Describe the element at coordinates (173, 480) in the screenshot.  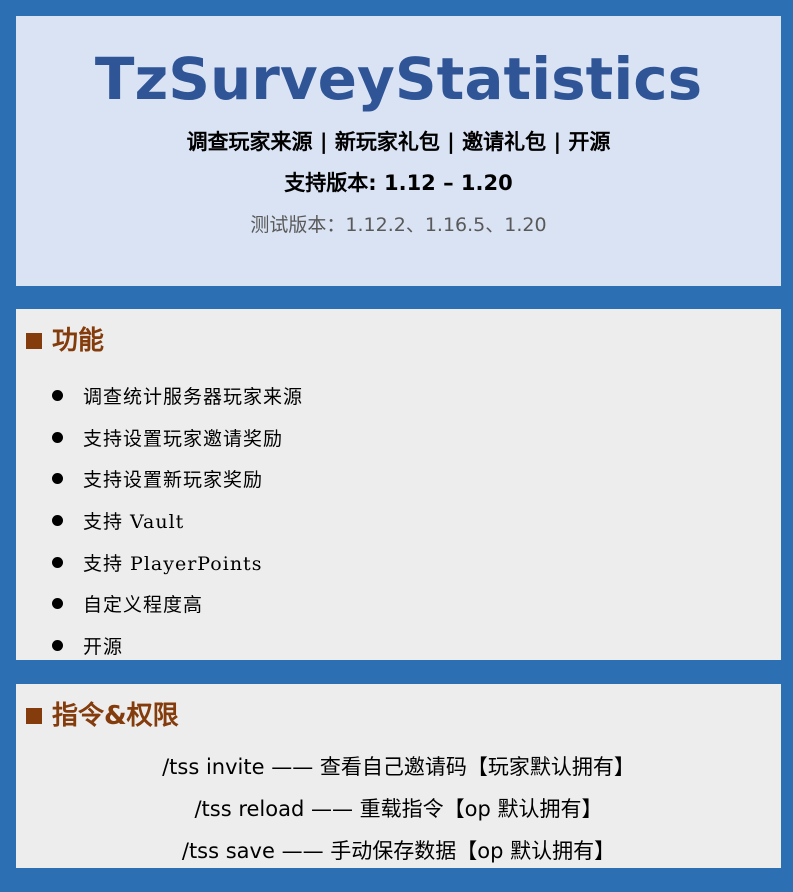
I see `feature-text: 支持设置新玩家奖励` at that location.